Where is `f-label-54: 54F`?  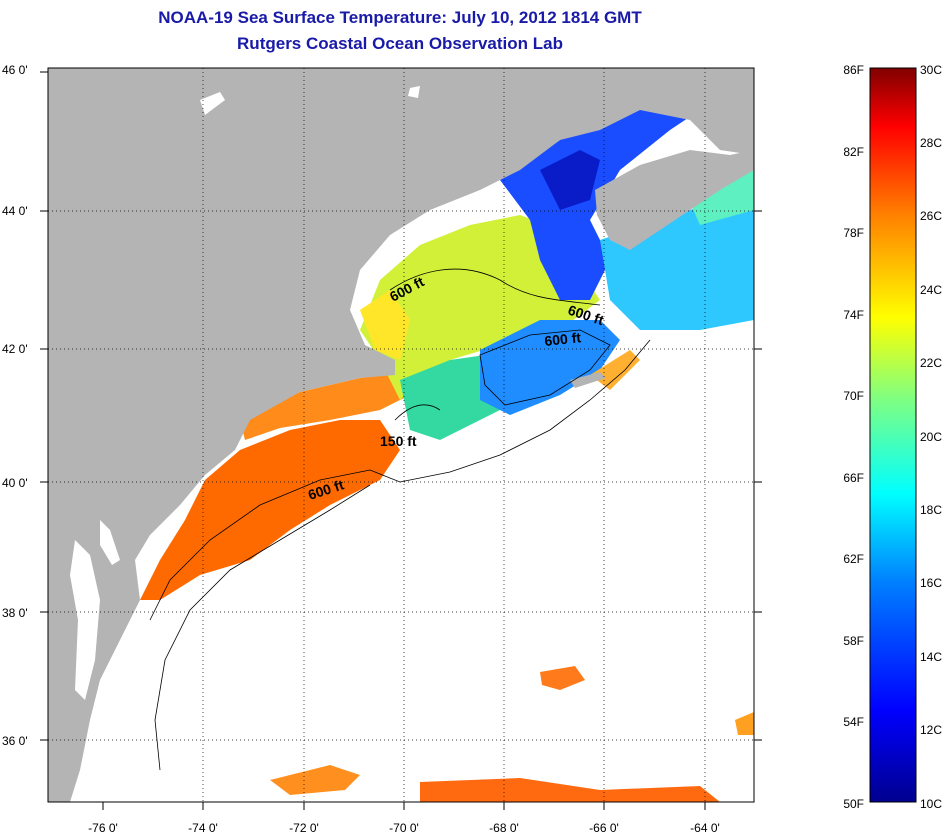 f-label-54: 54F is located at coordinates (853, 722).